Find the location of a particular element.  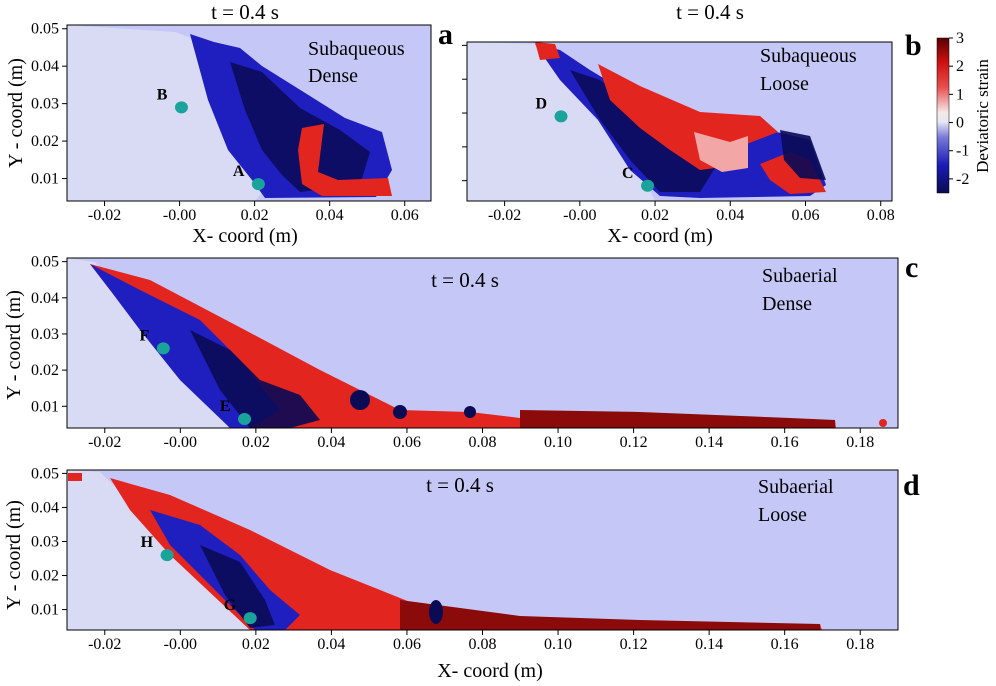

colorbar-tick-label: 2 is located at coordinates (960, 66).